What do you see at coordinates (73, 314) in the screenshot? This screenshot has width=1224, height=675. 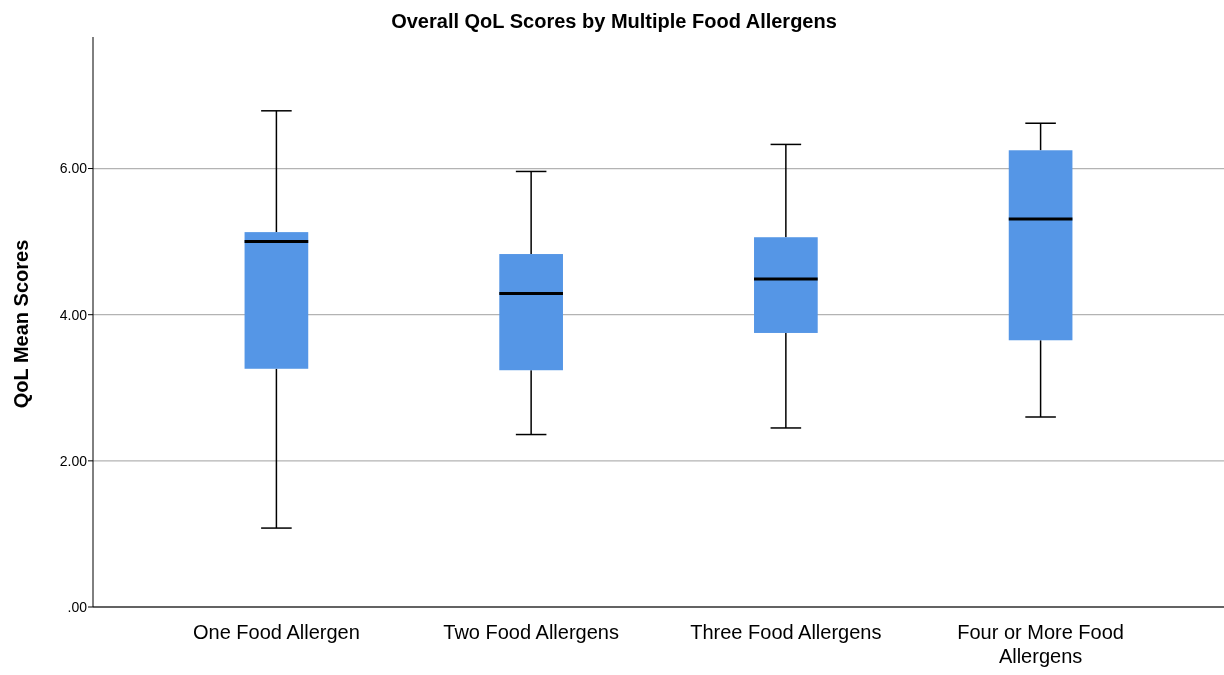 I see `y-tick-label: 4.00` at bounding box center [73, 314].